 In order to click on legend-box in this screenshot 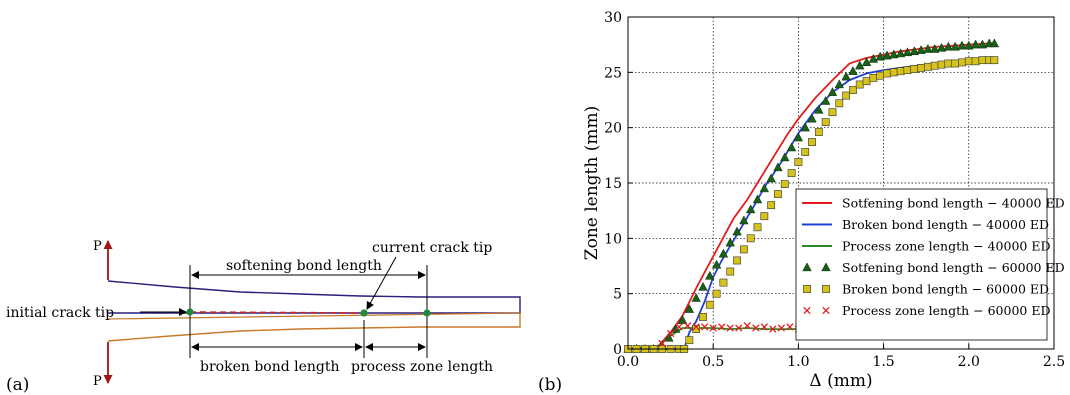, I will do `click(921, 264)`.